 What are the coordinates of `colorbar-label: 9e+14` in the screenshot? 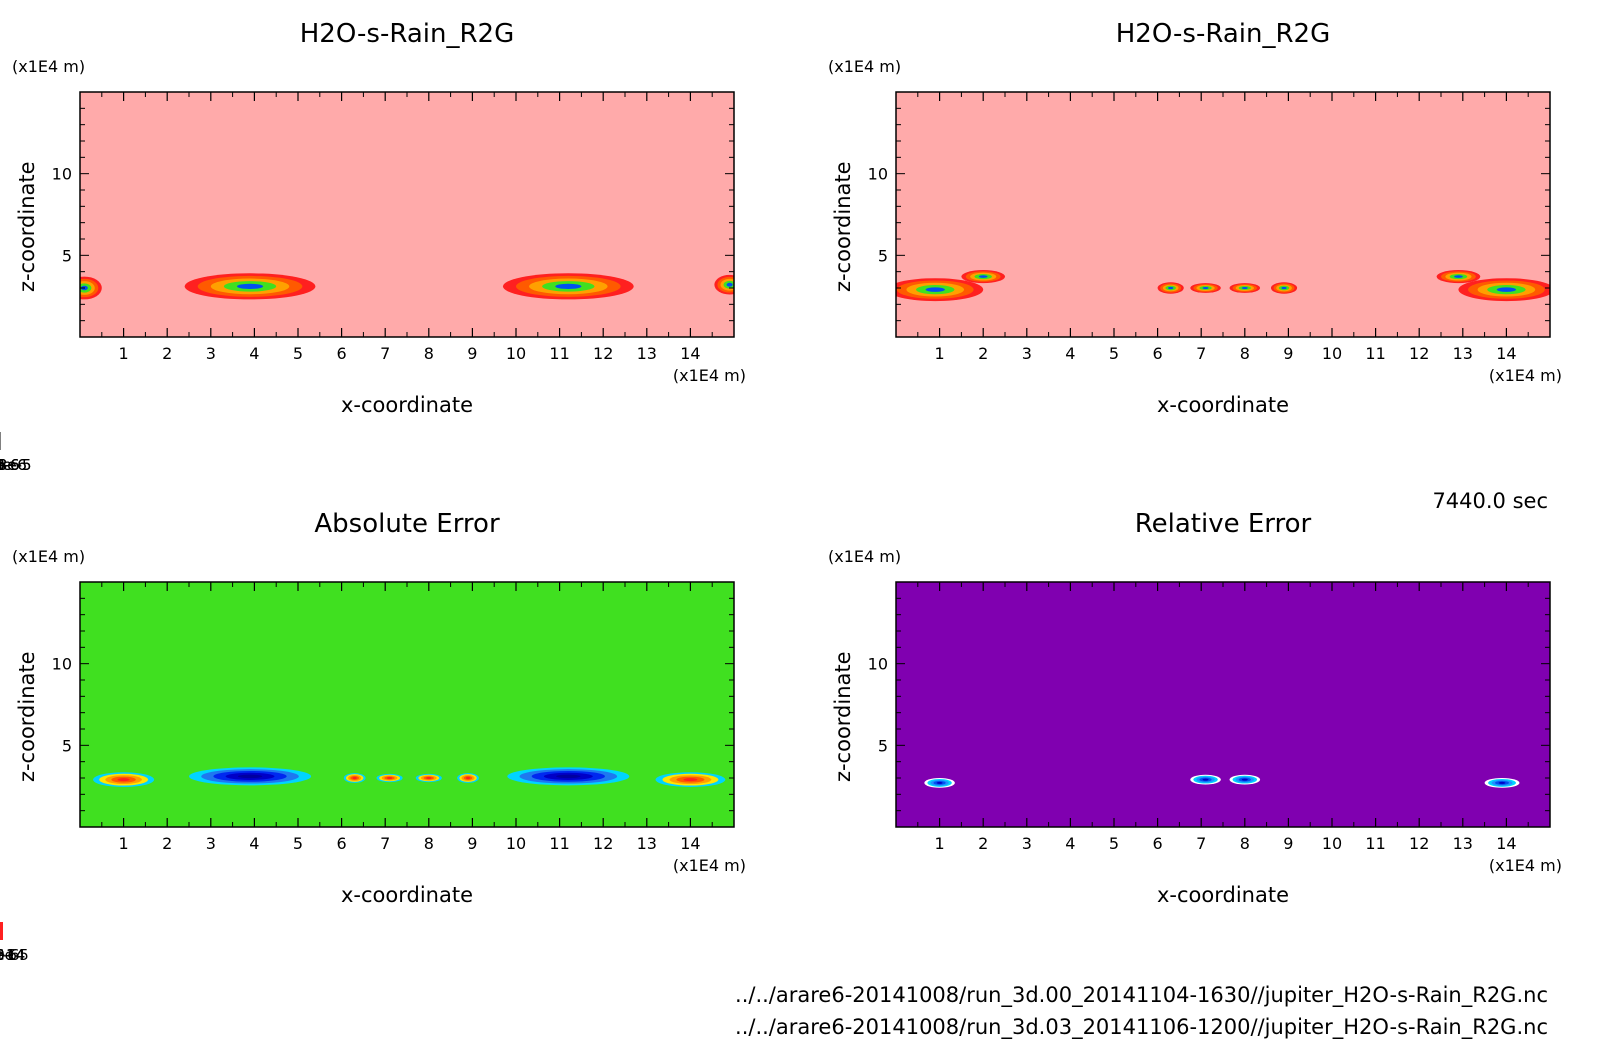 It's located at (12, 955).